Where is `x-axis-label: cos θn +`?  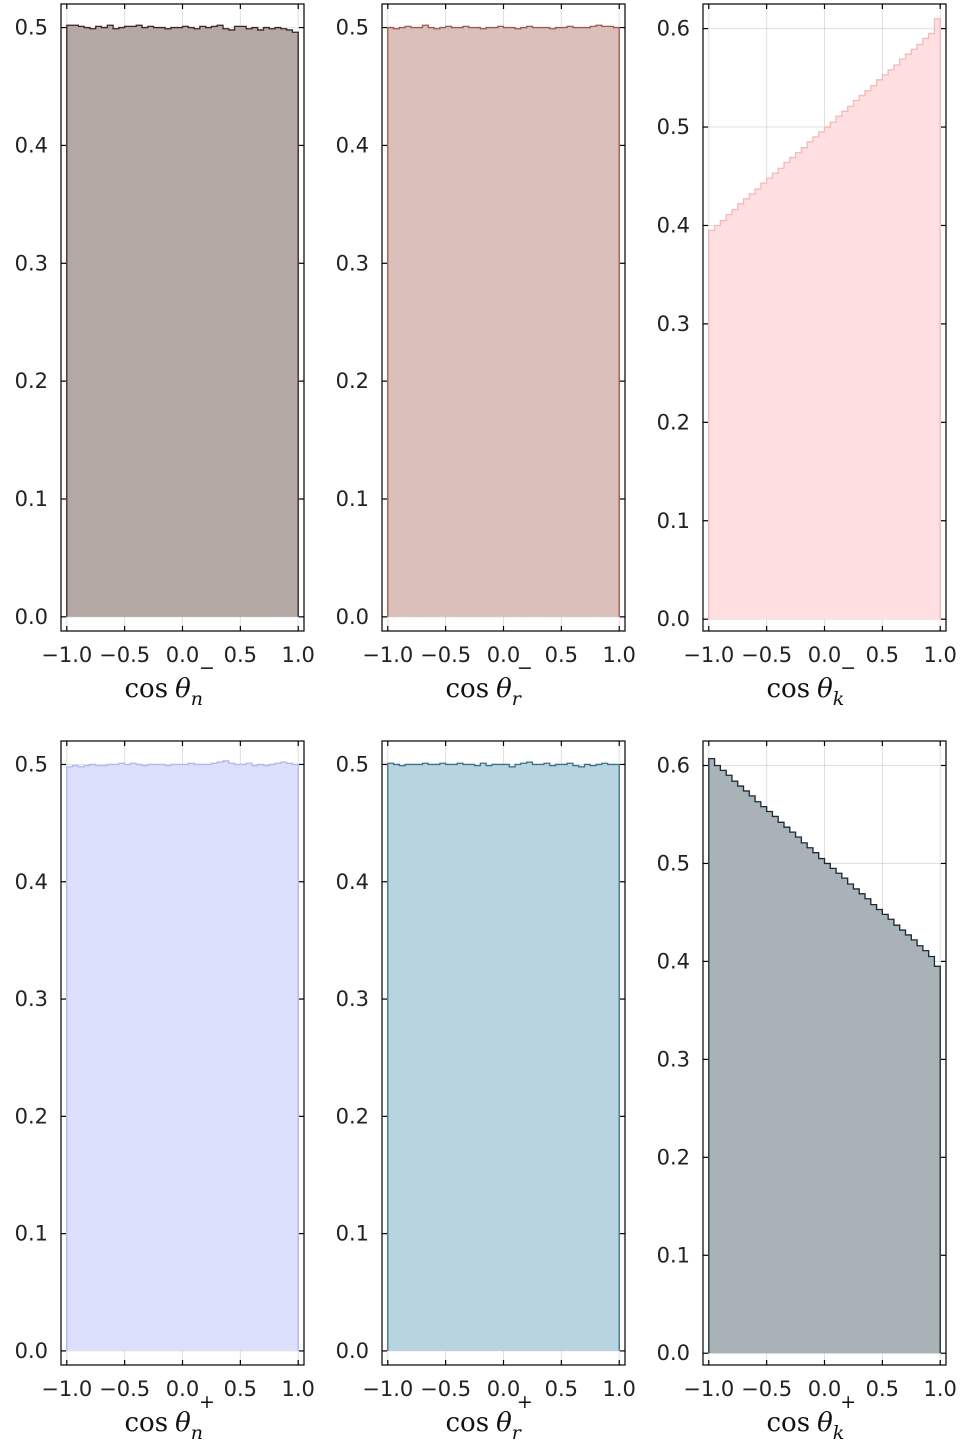
x-axis-label: cos θn + is located at coordinates (170, 1417).